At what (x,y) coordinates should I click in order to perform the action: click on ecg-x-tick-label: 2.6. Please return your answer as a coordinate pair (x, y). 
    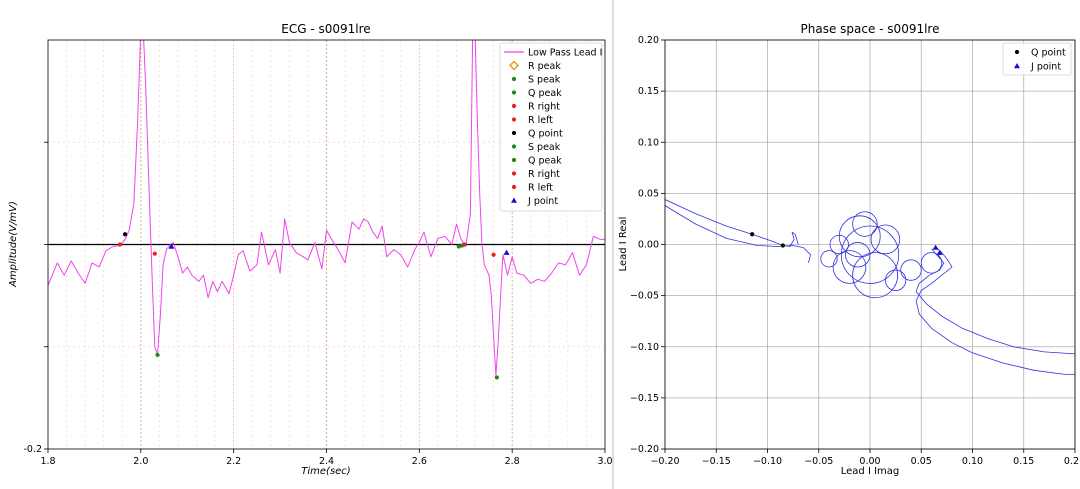
    Looking at the image, I should click on (419, 461).